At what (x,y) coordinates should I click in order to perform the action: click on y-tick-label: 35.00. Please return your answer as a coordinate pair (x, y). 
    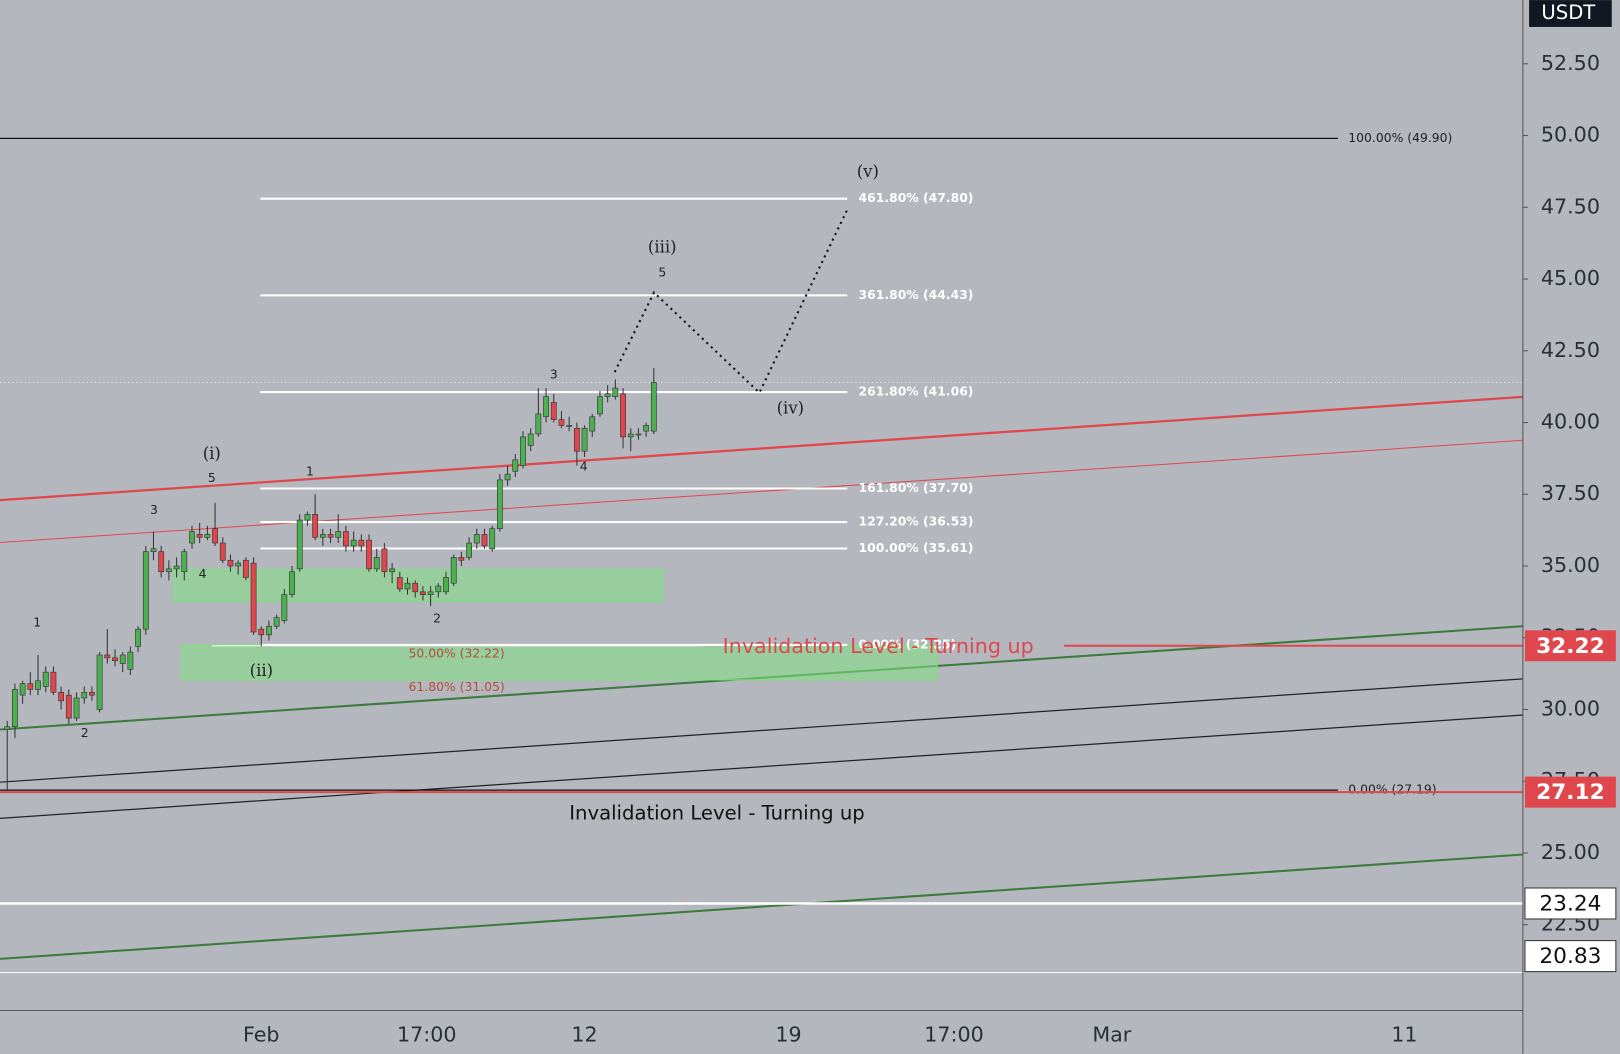
    Looking at the image, I should click on (1570, 565).